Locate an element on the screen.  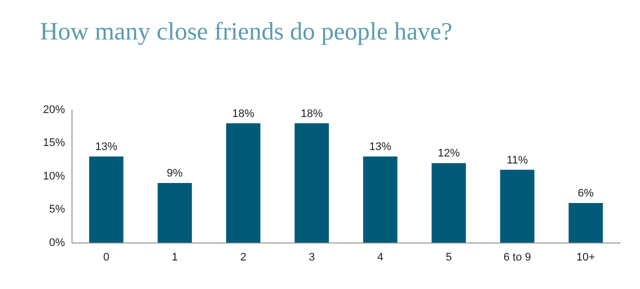
x-tick-label: 4 is located at coordinates (380, 257).